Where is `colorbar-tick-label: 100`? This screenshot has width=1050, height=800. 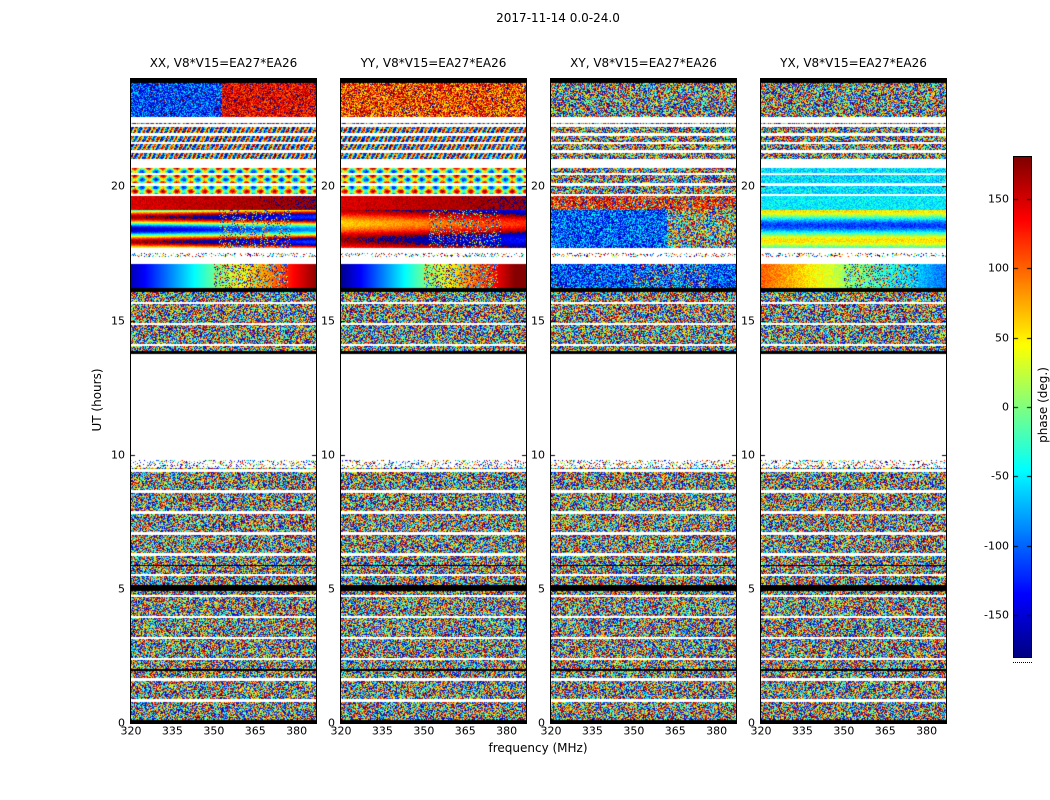
colorbar-tick-label: 100 is located at coordinates (998, 268).